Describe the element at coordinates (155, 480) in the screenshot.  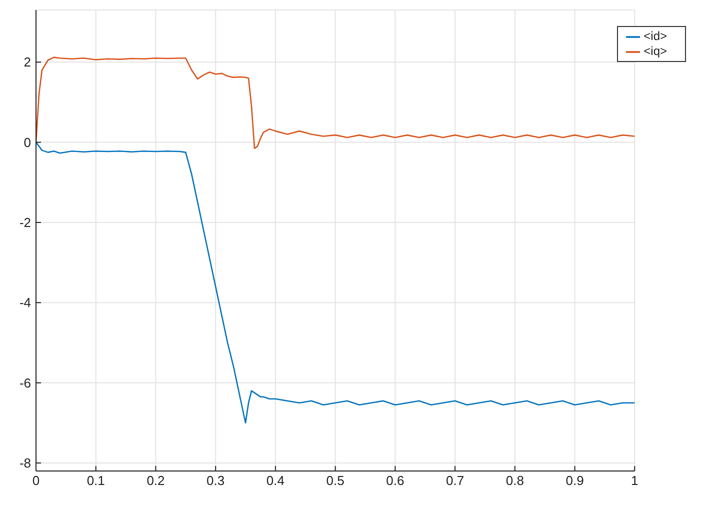
I see `x-tick-label: 0.2` at that location.